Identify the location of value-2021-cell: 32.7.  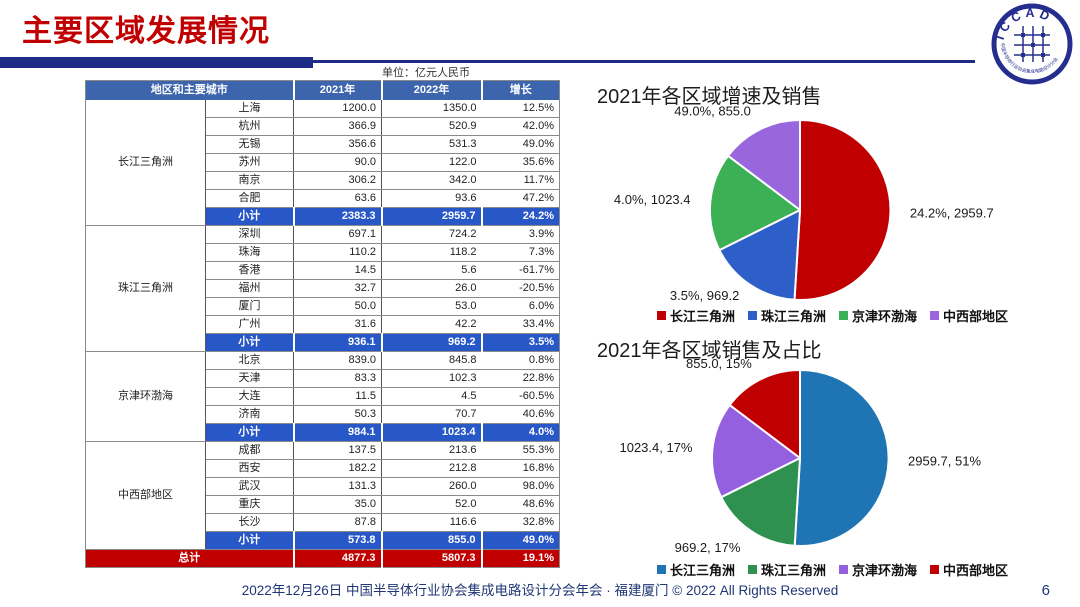
(337, 288).